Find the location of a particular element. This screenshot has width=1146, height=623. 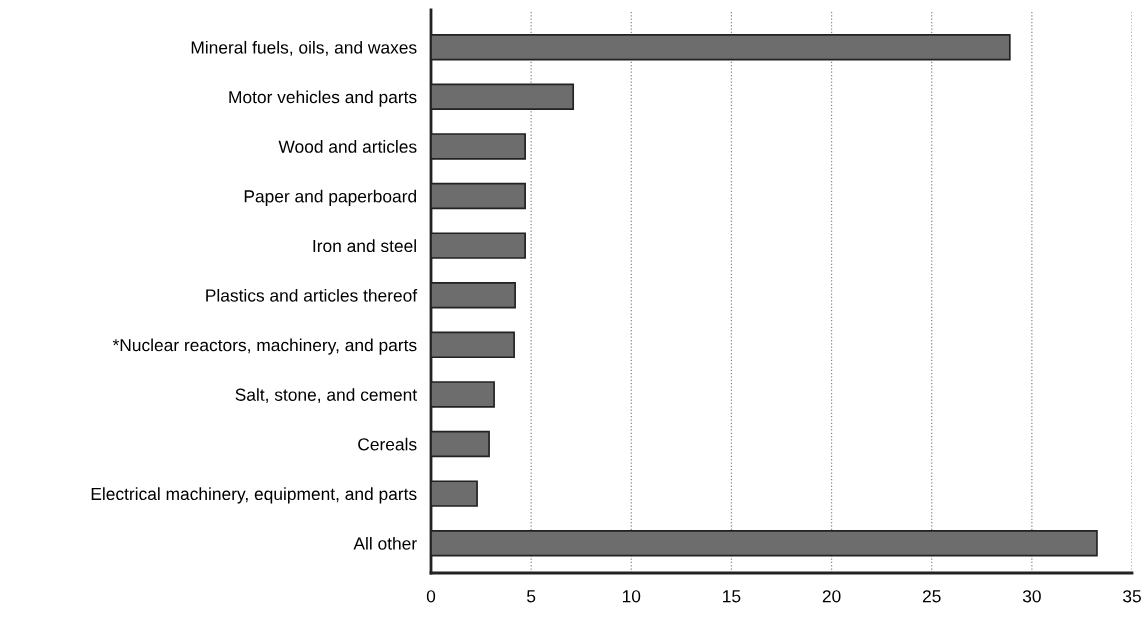

y-tick-label: Electrical machinery, equipment, and parts is located at coordinates (254, 495).